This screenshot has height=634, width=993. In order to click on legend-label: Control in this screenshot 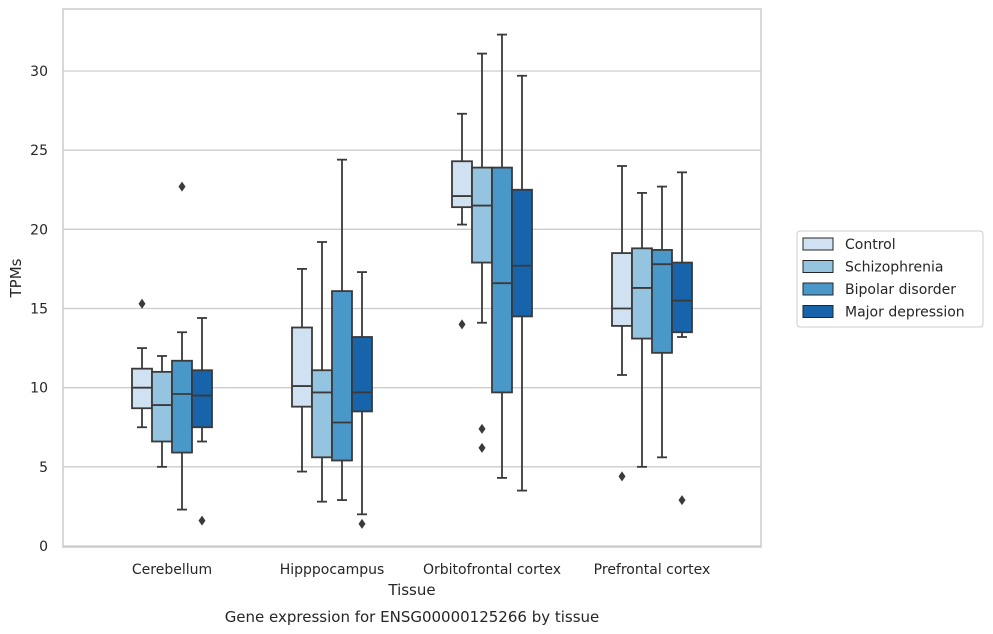, I will do `click(870, 245)`.